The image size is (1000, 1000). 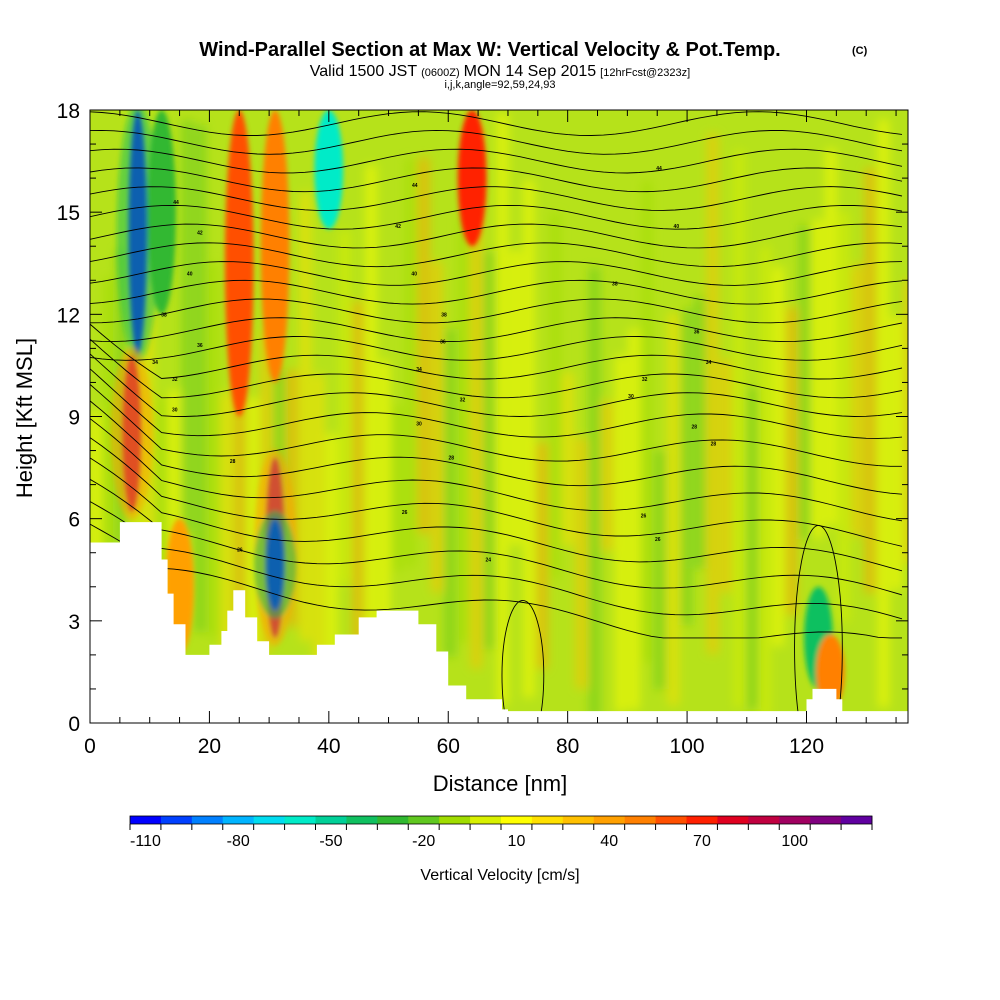 What do you see at coordinates (488, 561) in the screenshot?
I see `isentrope-label: 24` at bounding box center [488, 561].